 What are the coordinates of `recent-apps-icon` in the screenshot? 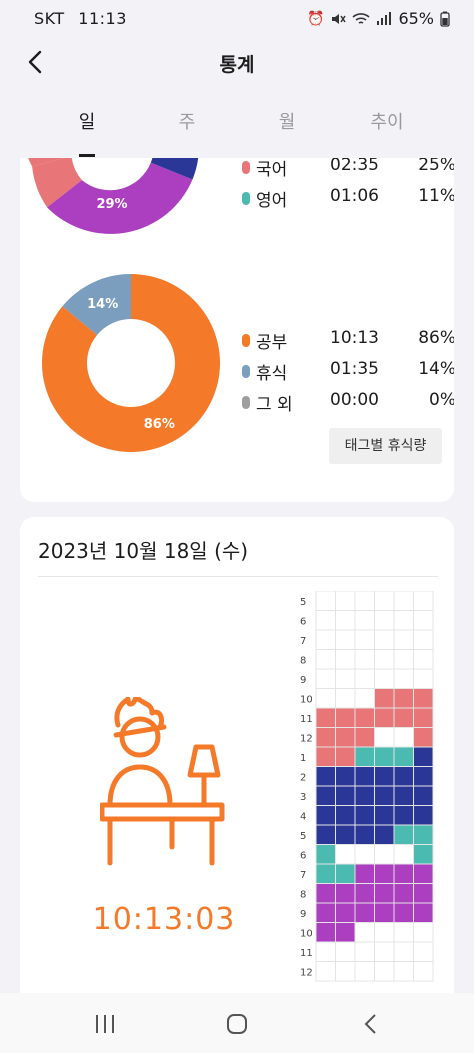 It's located at (105, 1024).